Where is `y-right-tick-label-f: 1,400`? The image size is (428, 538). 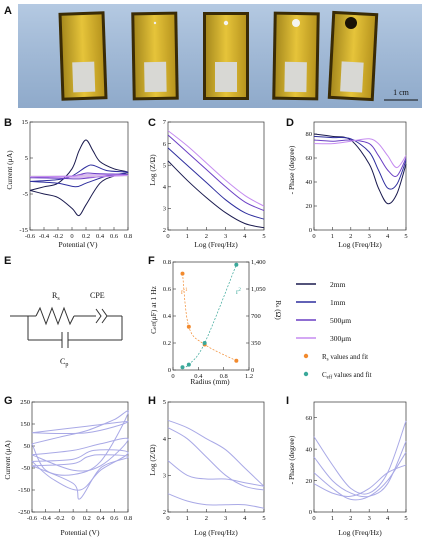 y-right-tick-label-f: 1,400 is located at coordinates (258, 262).